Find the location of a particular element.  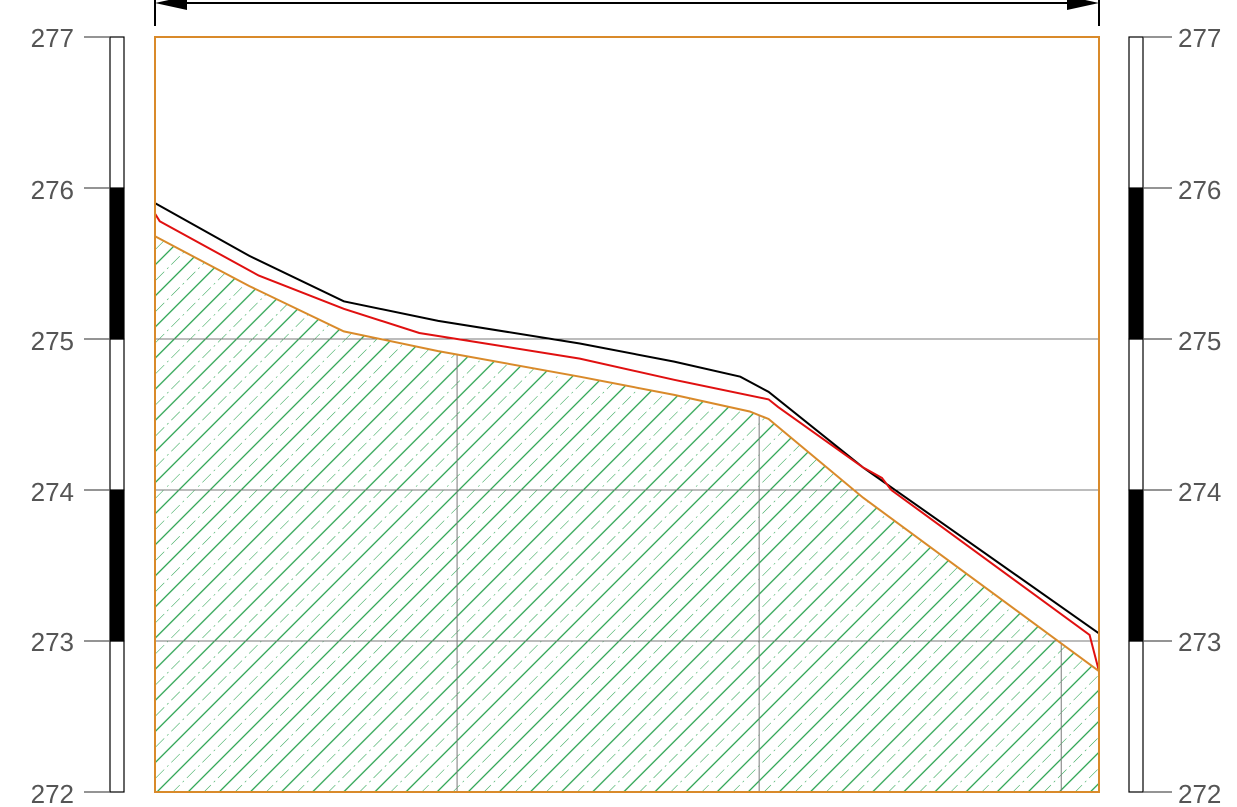

left-label-273: 273 is located at coordinates (52, 642).